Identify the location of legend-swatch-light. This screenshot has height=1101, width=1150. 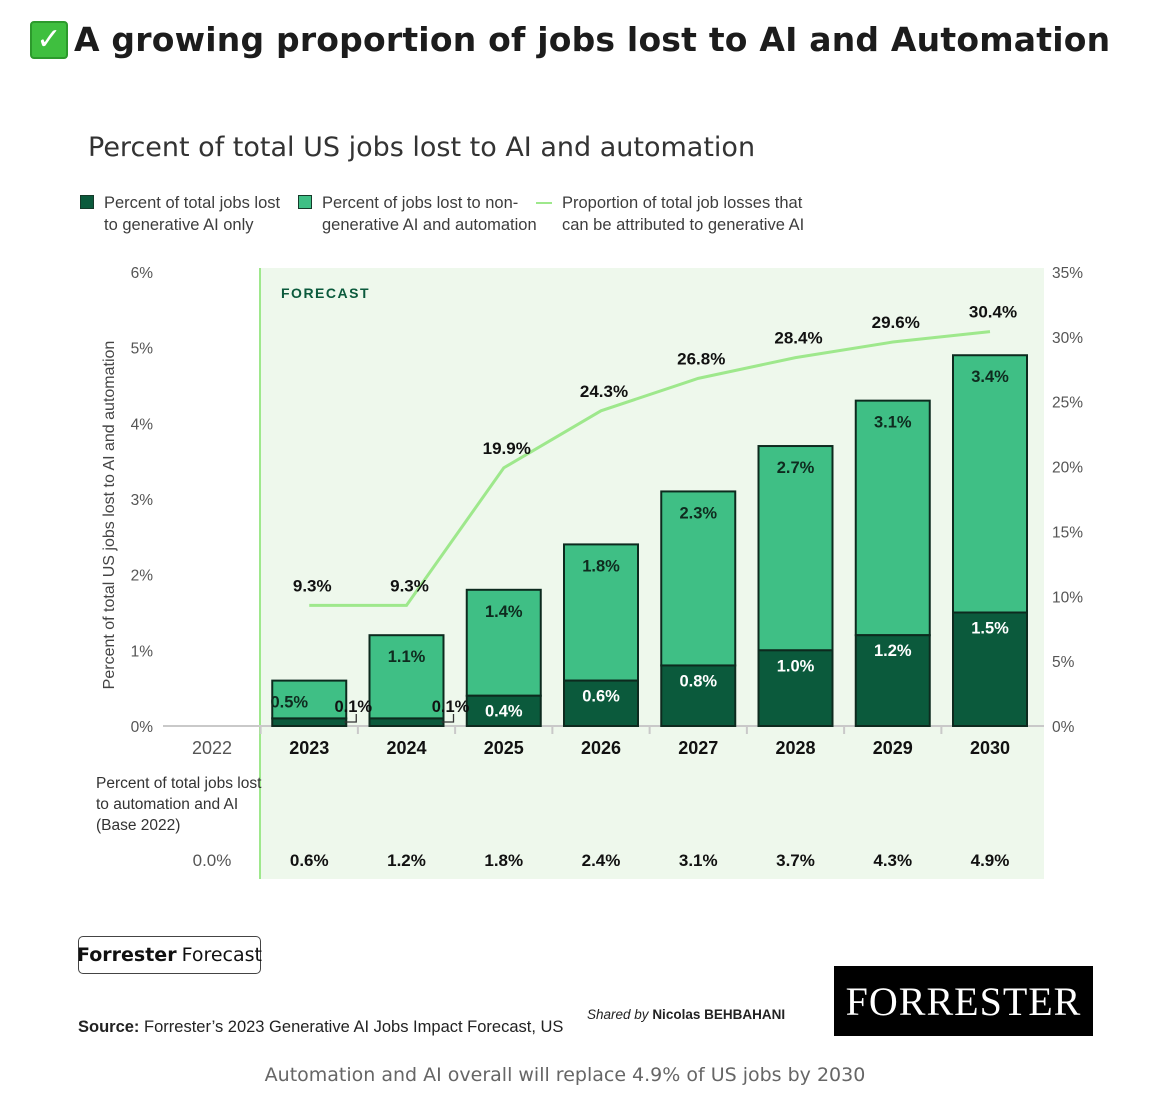
(305, 202).